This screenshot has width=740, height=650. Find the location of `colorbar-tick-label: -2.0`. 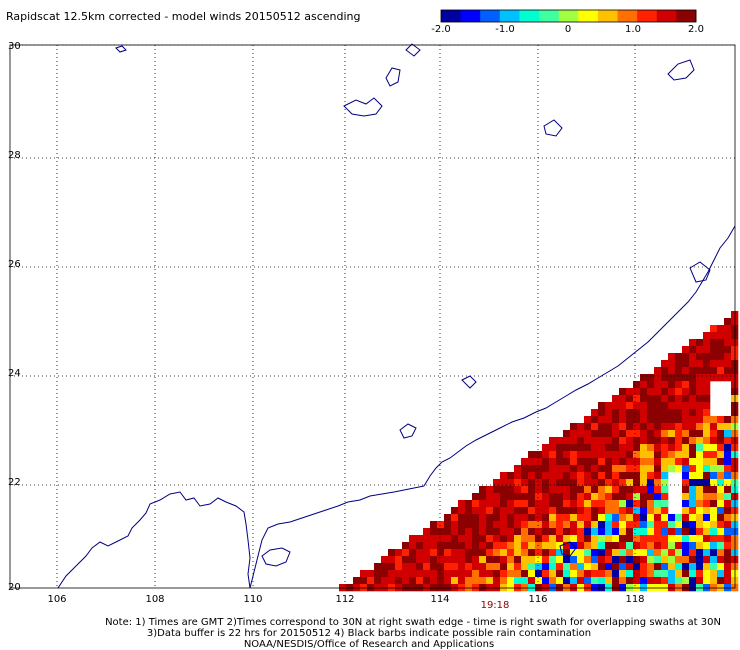

colorbar-tick-label: -2.0 is located at coordinates (441, 29).